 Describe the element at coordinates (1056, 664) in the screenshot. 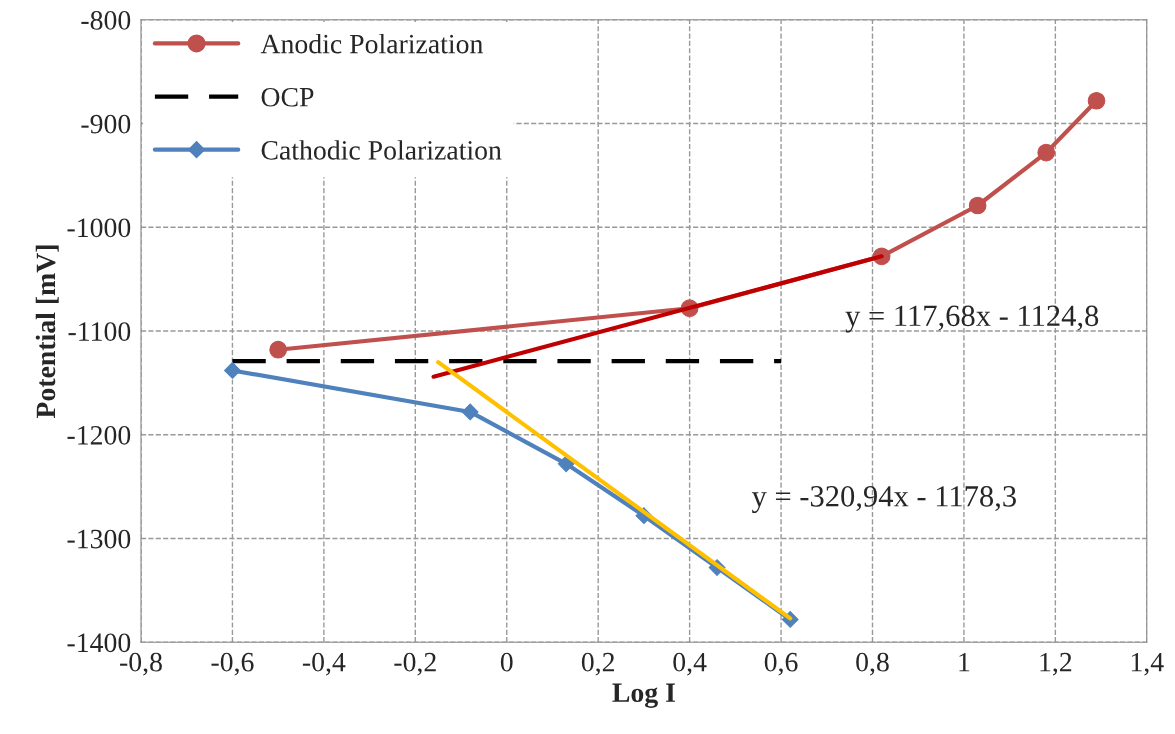

I see `x-tick-label: 1,2` at that location.